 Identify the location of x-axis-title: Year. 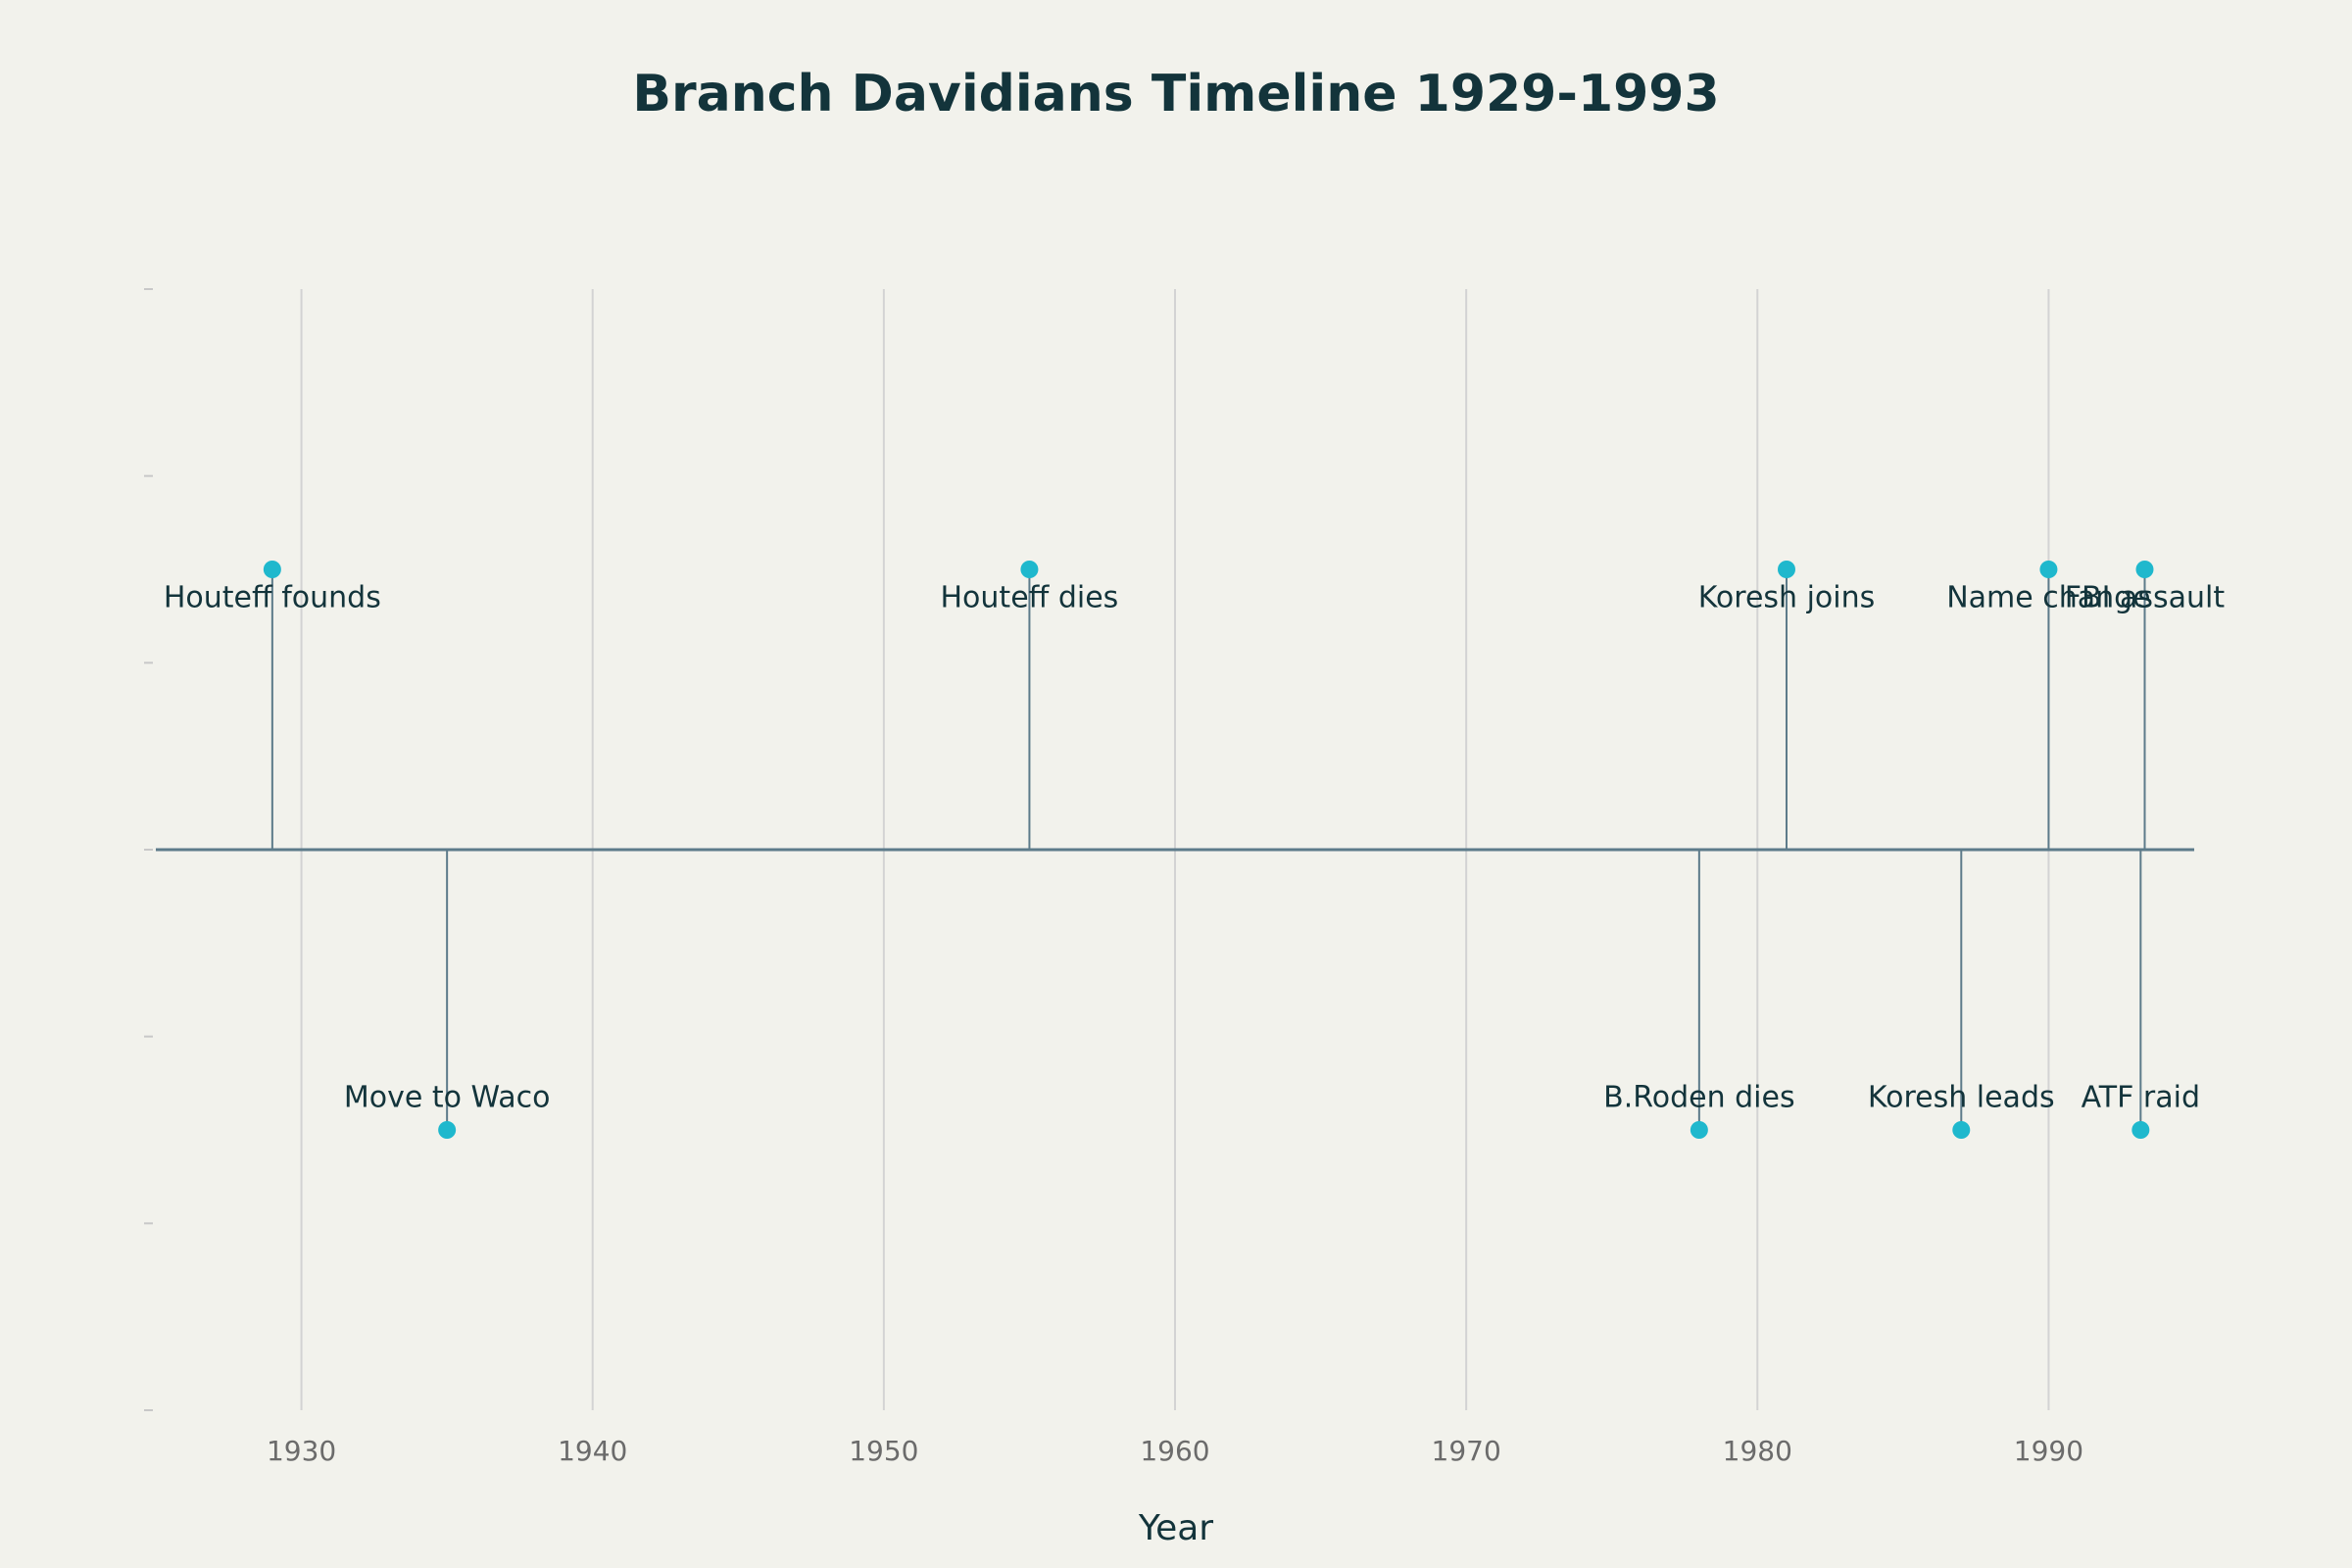
(1175, 1528).